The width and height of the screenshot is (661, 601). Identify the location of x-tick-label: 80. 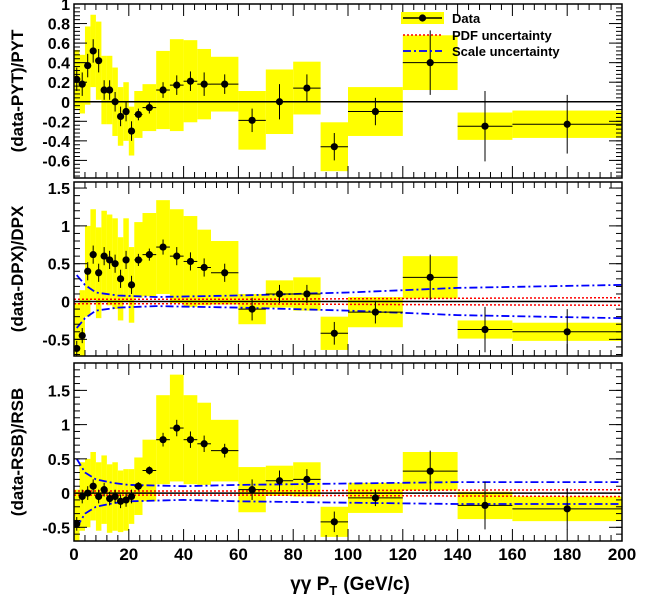
(293, 554).